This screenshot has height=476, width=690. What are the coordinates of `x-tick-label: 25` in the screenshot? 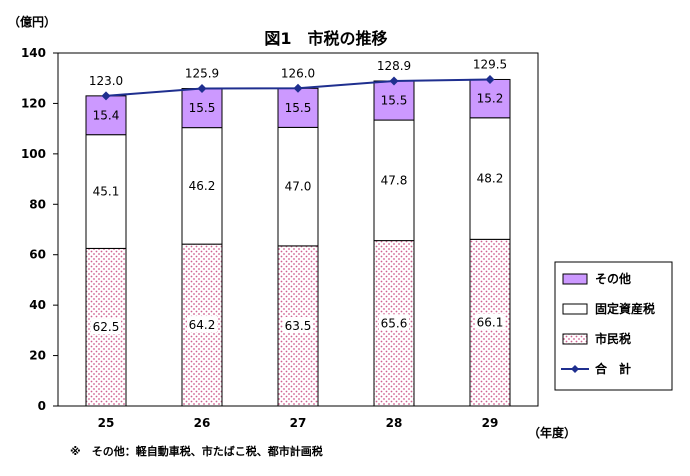 It's located at (106, 423).